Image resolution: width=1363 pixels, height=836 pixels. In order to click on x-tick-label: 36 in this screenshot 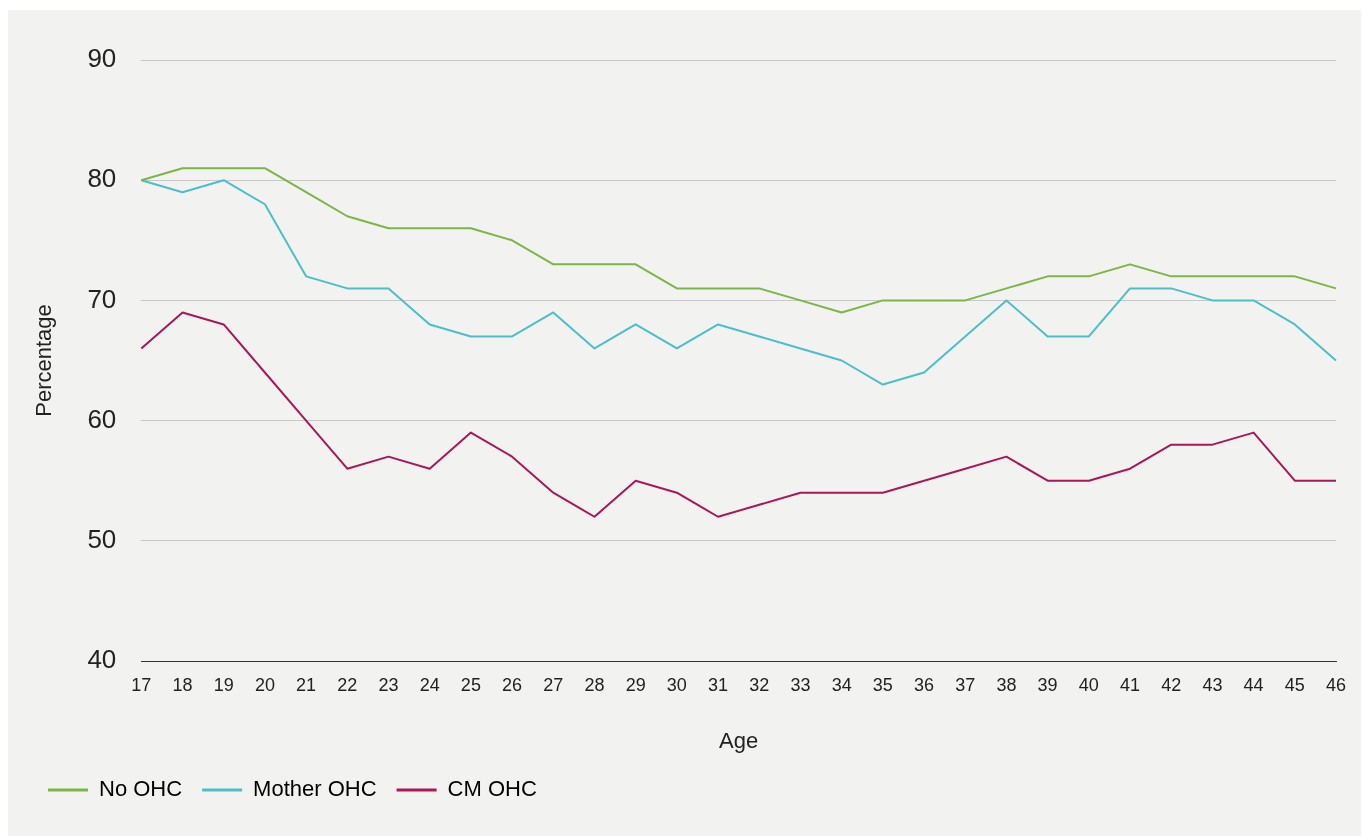, I will do `click(924, 684)`.